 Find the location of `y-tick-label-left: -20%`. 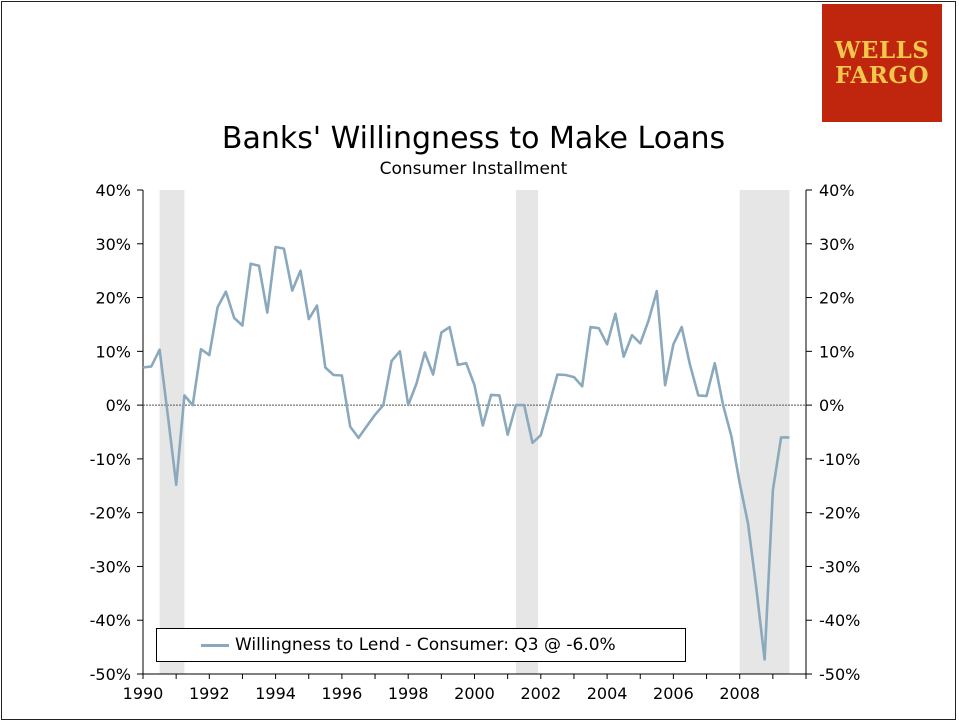

y-tick-label-left: -20% is located at coordinates (110, 513).